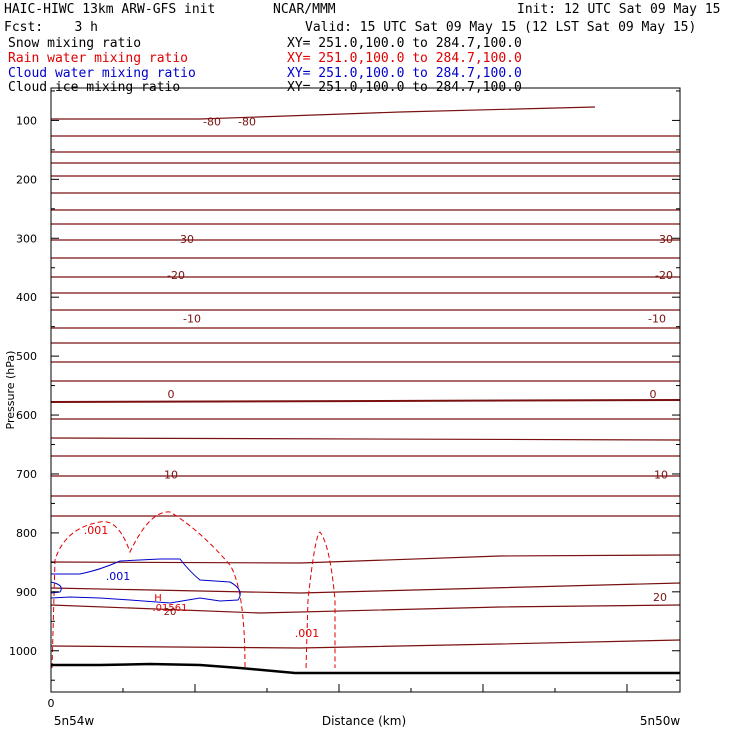 The width and height of the screenshot is (740, 740). I want to click on model-title: HAIC-HIWC 13km ARW-GFS init, so click(110, 9).